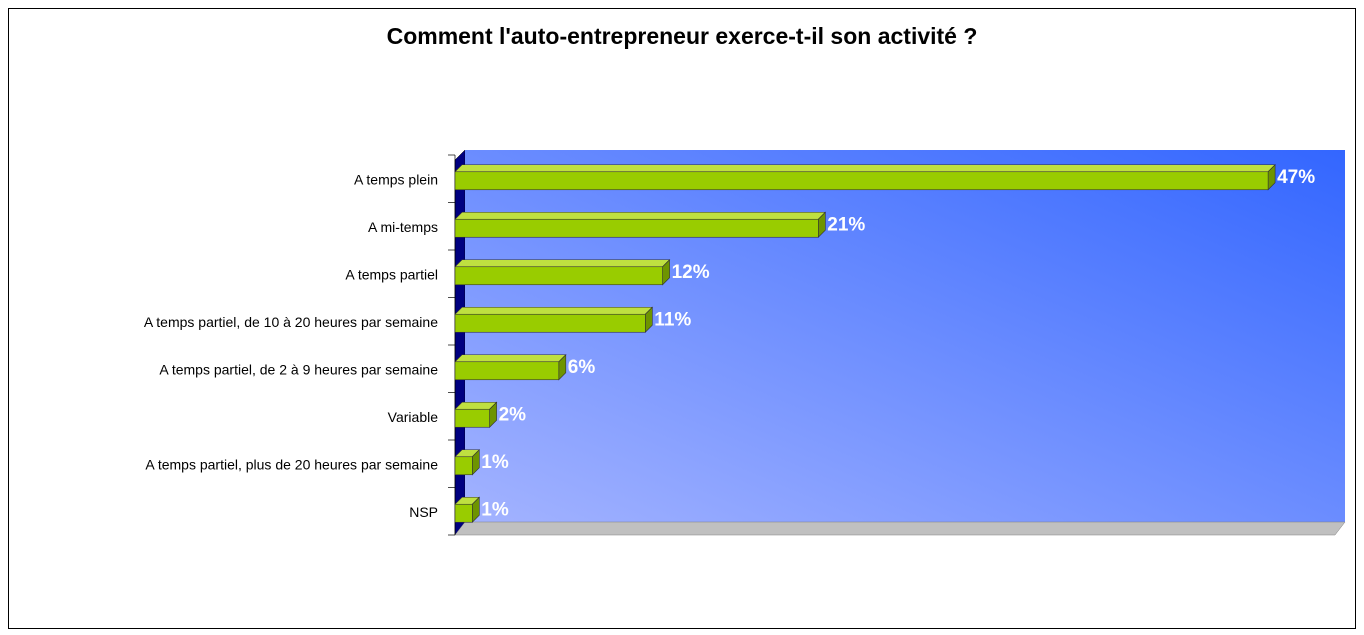  What do you see at coordinates (413, 417) in the screenshot?
I see `y-tick-label: Variable` at bounding box center [413, 417].